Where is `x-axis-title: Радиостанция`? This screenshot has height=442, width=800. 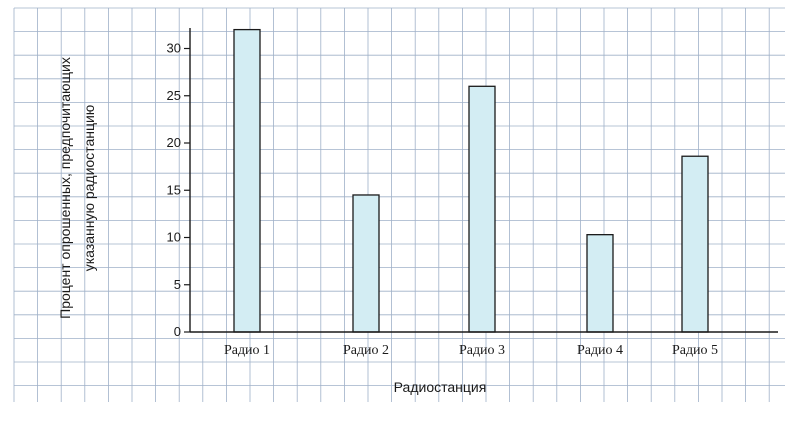
x-axis-title: Радиостанция is located at coordinates (440, 387).